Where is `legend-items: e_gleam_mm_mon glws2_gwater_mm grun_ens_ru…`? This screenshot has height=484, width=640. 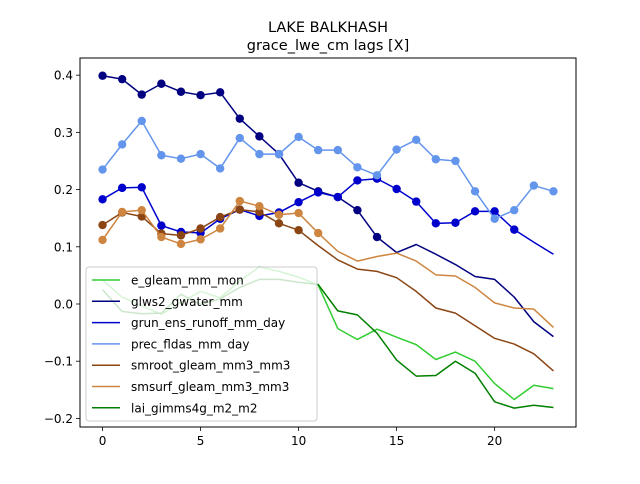
legend-items: e_gleam_mm_mon glws2_gwater_mm grun_ens_ru… is located at coordinates (191, 344).